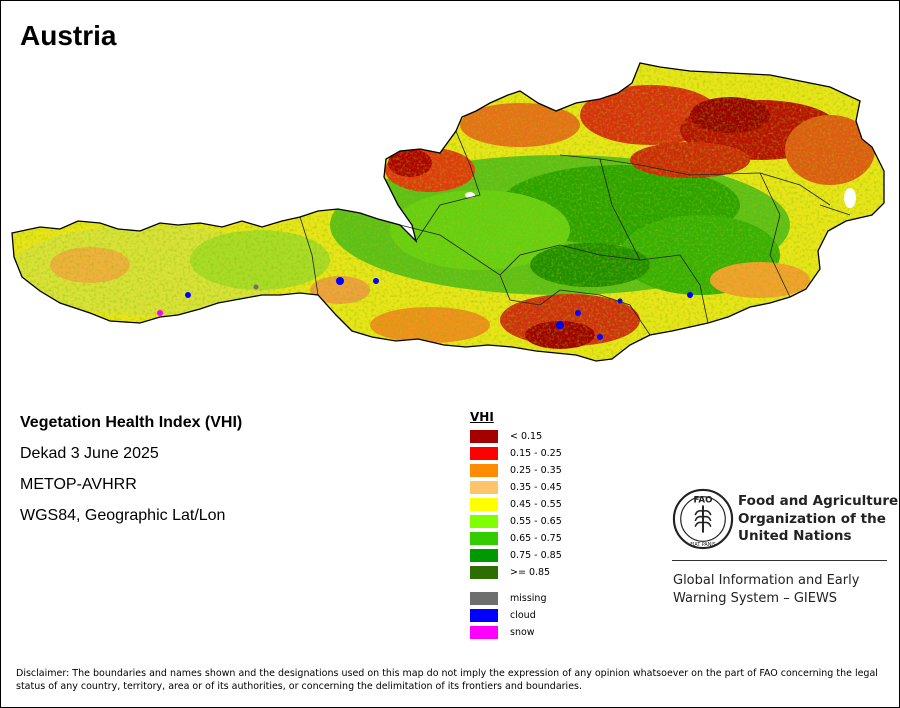  What do you see at coordinates (536, 453) in the screenshot?
I see `legend-class-label: 0.15 - 0.25` at bounding box center [536, 453].